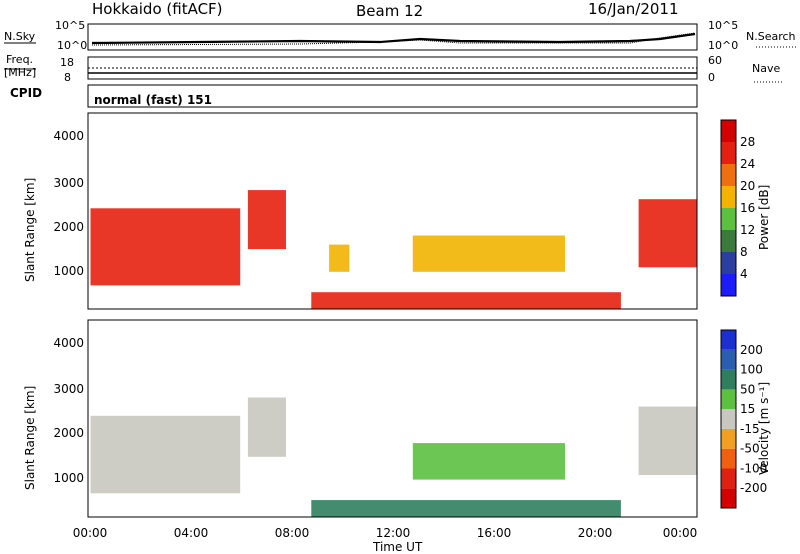 The height and width of the screenshot is (554, 800). Describe the element at coordinates (68, 343) in the screenshot. I see `vel-ytick-4000: 4000` at that location.